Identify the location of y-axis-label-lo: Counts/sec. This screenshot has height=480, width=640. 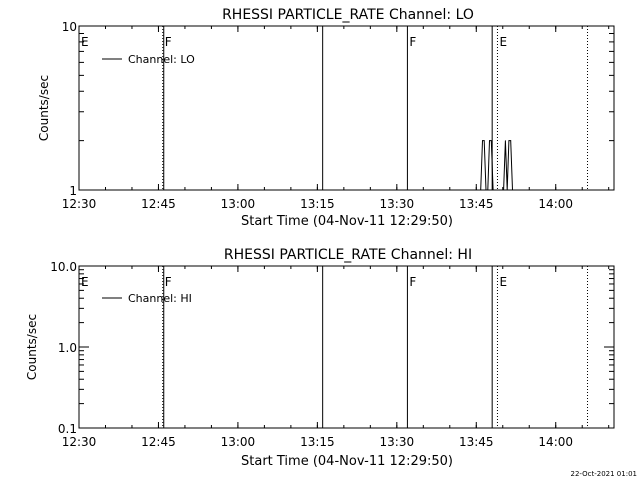
(44, 108).